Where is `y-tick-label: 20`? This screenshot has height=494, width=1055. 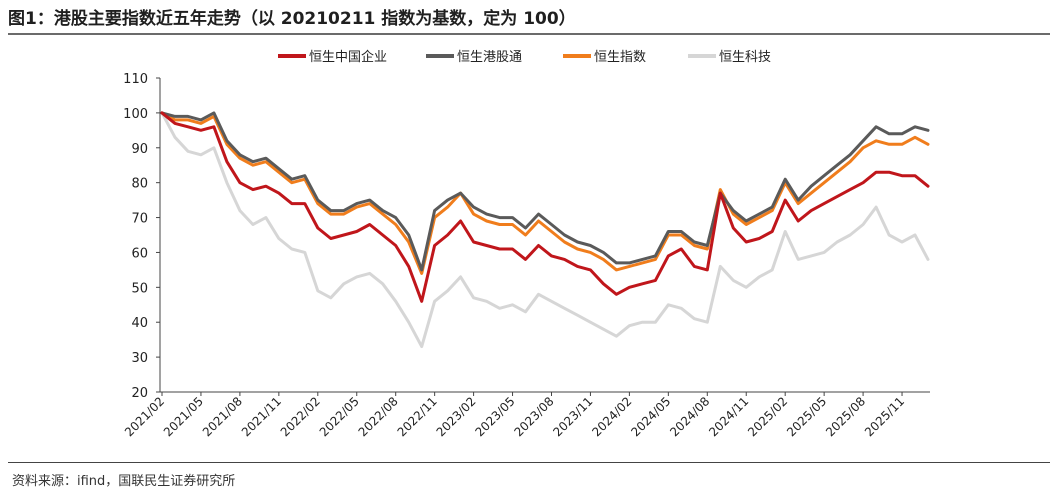 y-tick-label: 20 is located at coordinates (139, 393).